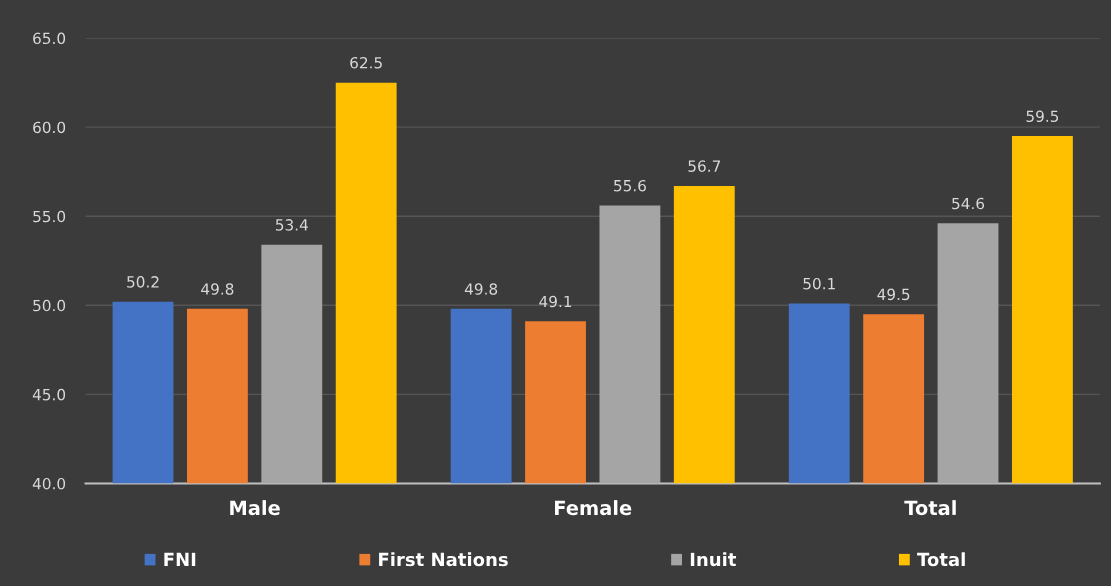 Image resolution: width=1111 pixels, height=586 pixels. I want to click on data-label: 49.5, so click(893, 294).